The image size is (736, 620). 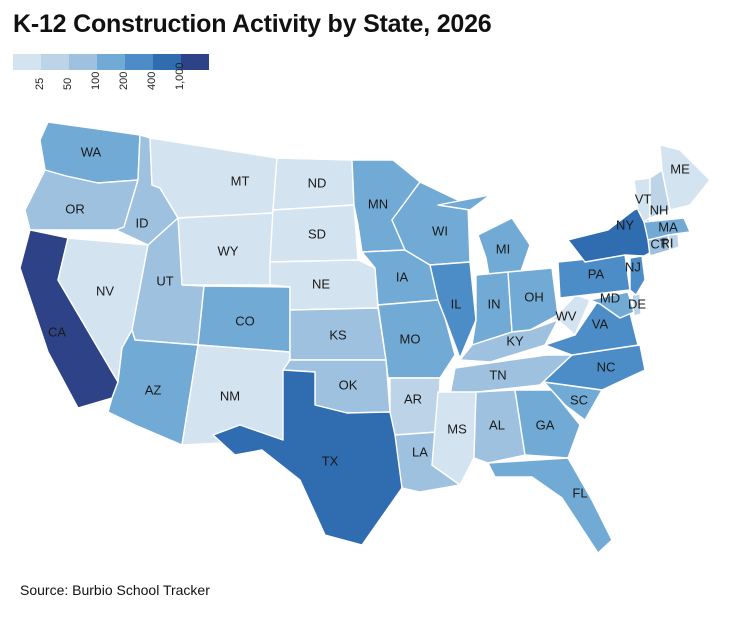 What do you see at coordinates (658, 243) in the screenshot?
I see `state-label-ct: CT` at bounding box center [658, 243].